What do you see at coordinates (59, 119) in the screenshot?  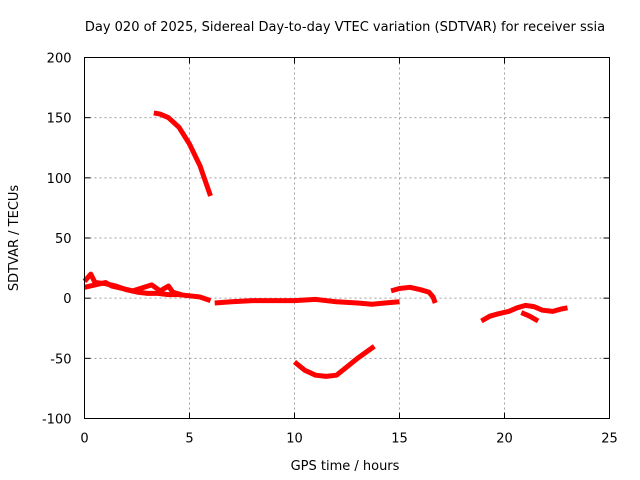 I see `y-tick-label: 150` at bounding box center [59, 119].